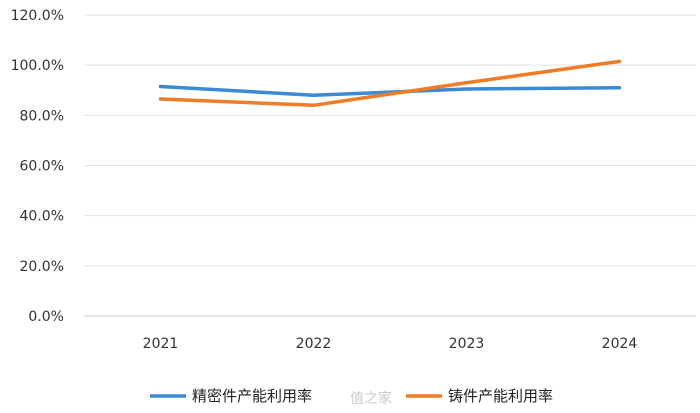  What do you see at coordinates (42, 167) in the screenshot?
I see `y-tick-label: 60.0%` at bounding box center [42, 167].